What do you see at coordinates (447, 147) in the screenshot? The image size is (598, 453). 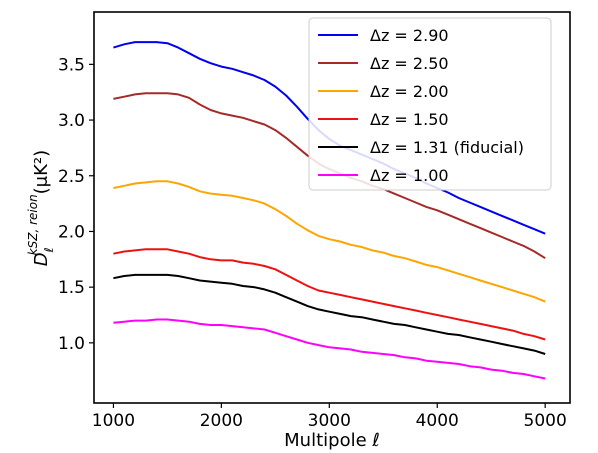 I see `legend-label-4: Δz = 1.31 (fiducial)` at bounding box center [447, 147].